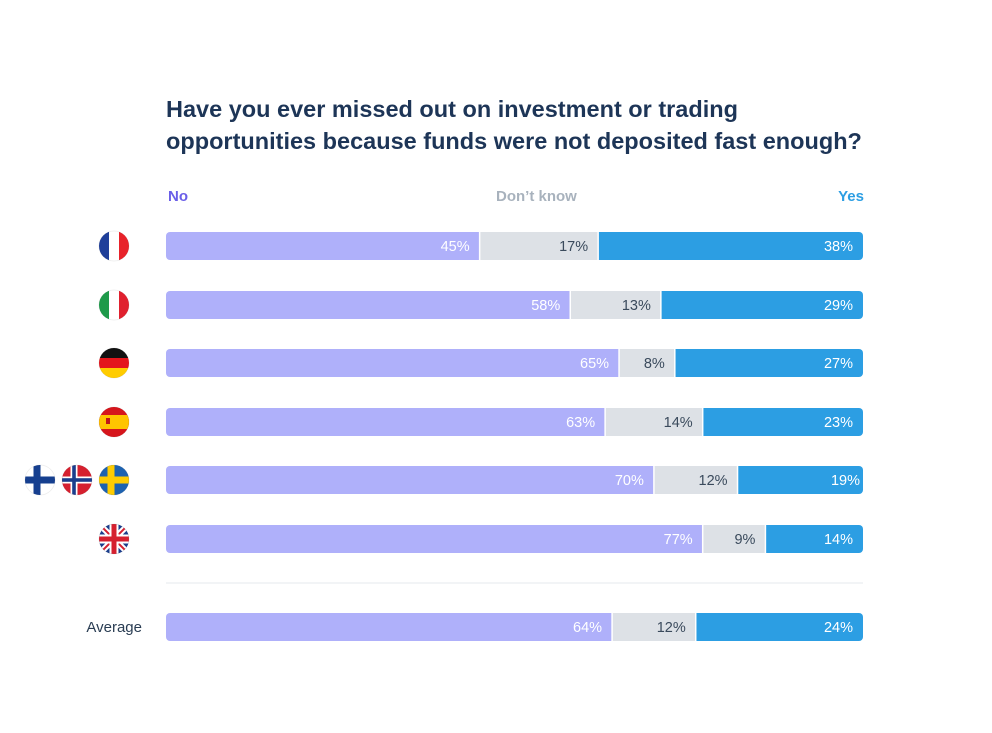 Image resolution: width=992 pixels, height=733 pixels. I want to click on value-label-spain-yes: 23%, so click(838, 423).